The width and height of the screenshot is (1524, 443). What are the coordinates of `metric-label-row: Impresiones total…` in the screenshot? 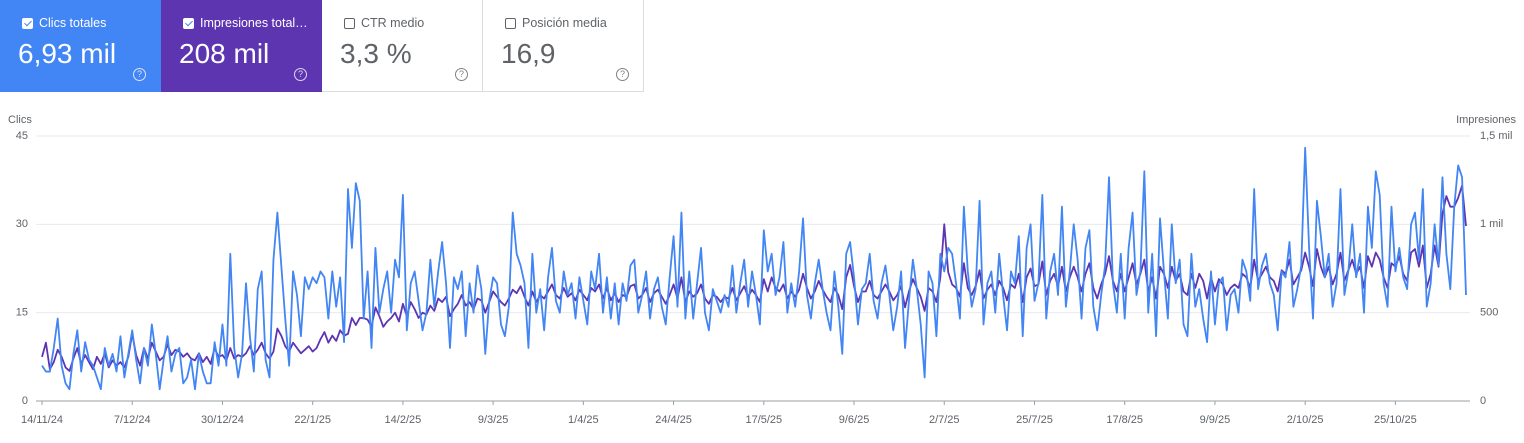 It's located at (245, 23).